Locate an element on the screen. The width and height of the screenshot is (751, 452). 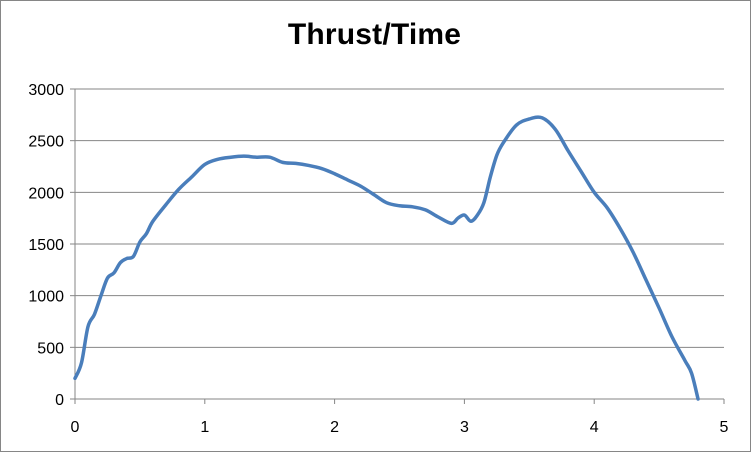
y-tick-label: 500 is located at coordinates (50, 348).